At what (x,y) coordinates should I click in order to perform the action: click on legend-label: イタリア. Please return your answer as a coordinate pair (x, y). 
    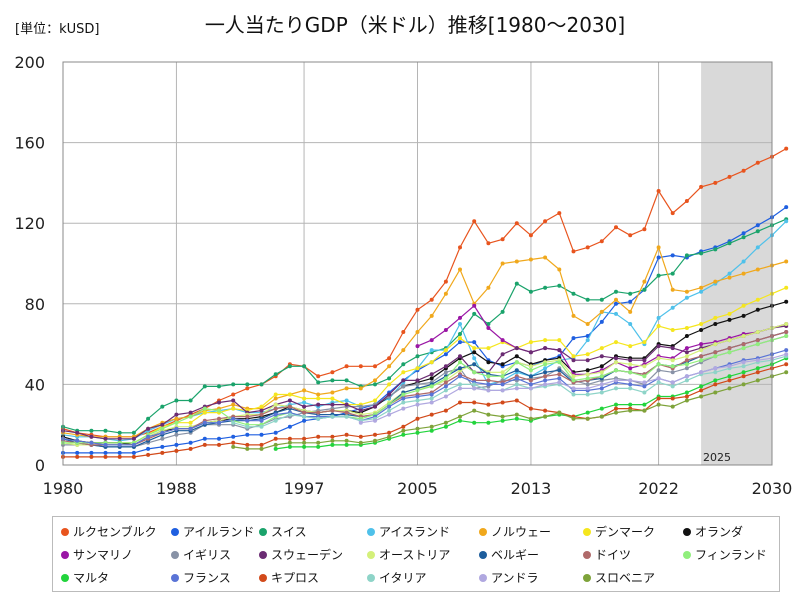
    Looking at the image, I should click on (403, 578).